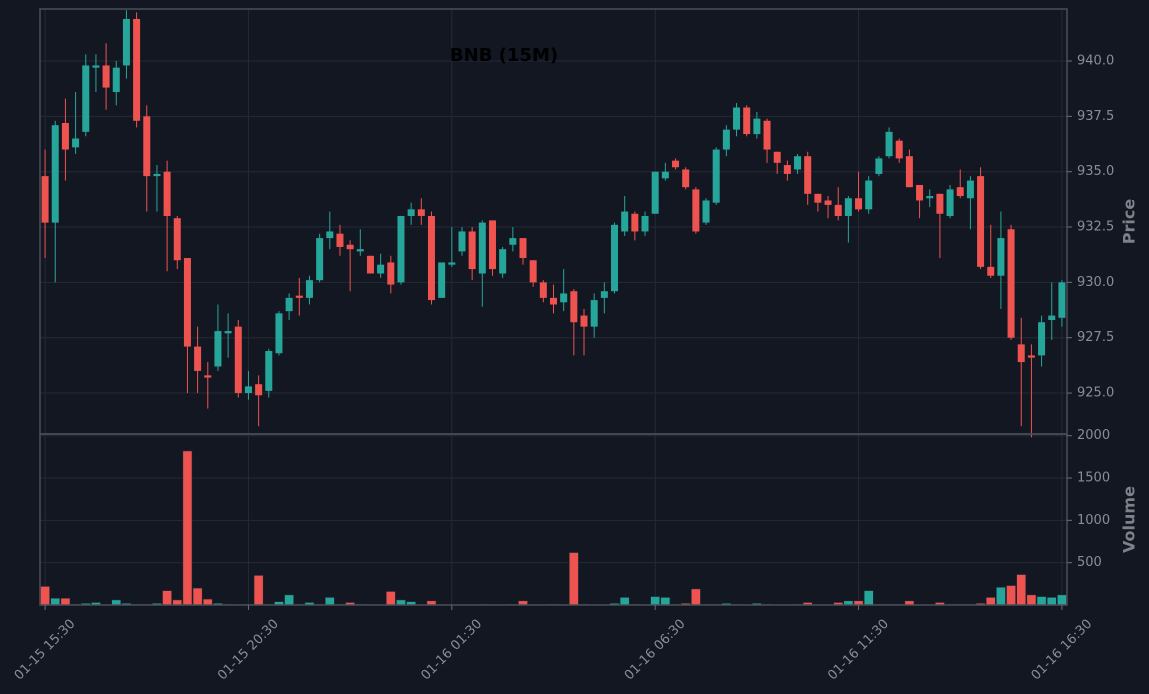 The width and height of the screenshot is (1149, 694). I want to click on y-tick-label: 935.0, so click(1095, 171).